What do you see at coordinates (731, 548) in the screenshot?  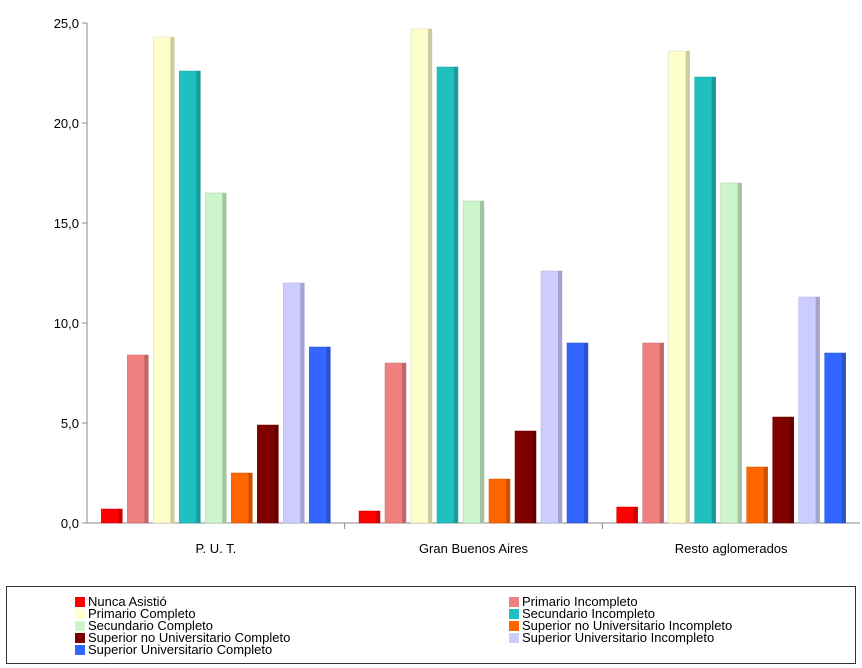 I see `x-tick-label: Resto aglomerados` at bounding box center [731, 548].